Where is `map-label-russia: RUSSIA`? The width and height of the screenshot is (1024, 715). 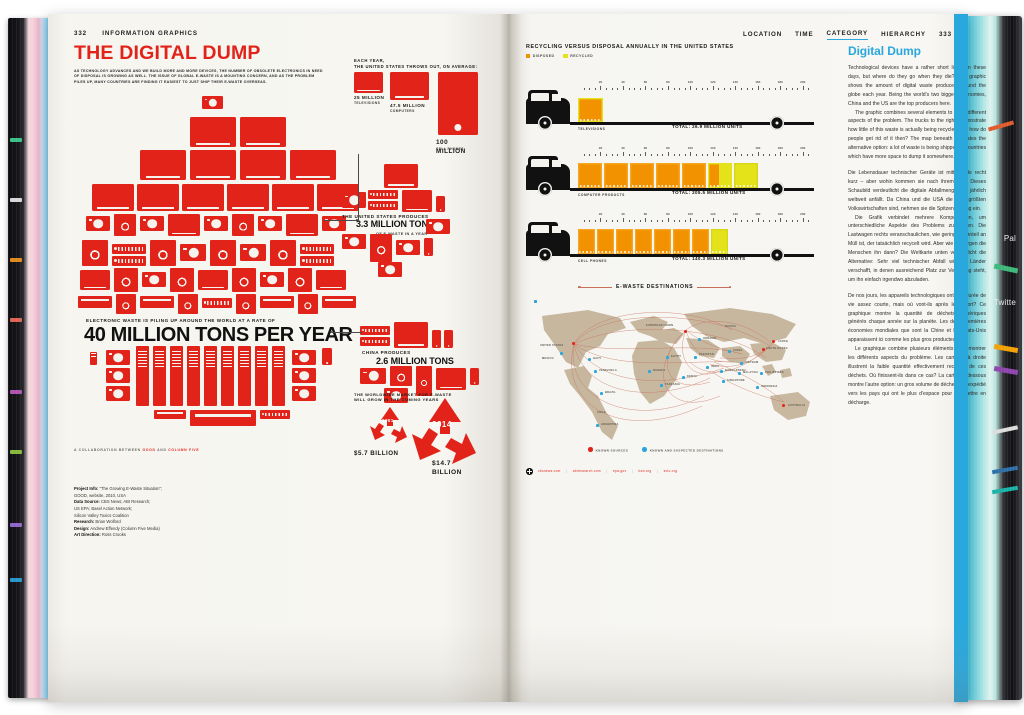
map-label-russia: RUSSIA is located at coordinates (731, 326).